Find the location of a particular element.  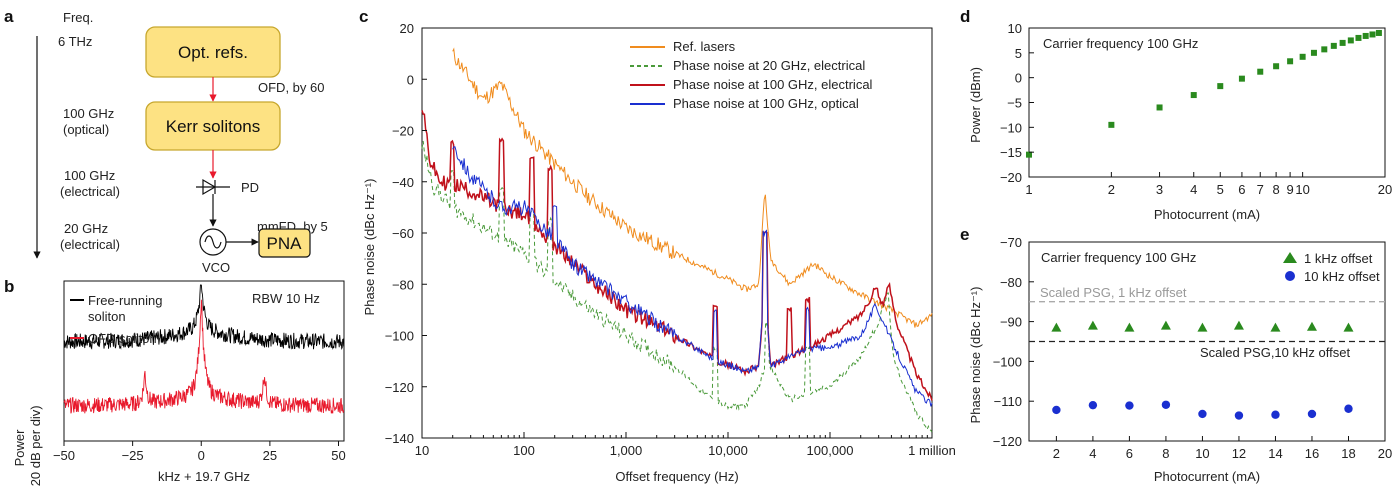

c-xlabel: Offset frequency (Hz) is located at coordinates (676, 476).